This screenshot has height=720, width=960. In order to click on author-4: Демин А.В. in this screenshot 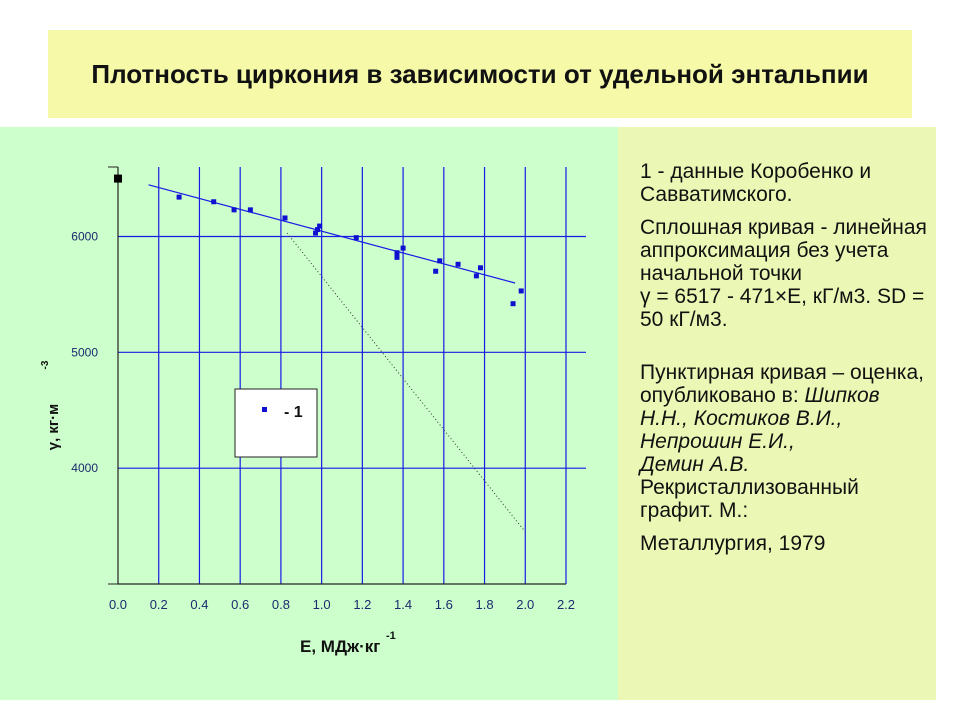, I will do `click(695, 464)`.